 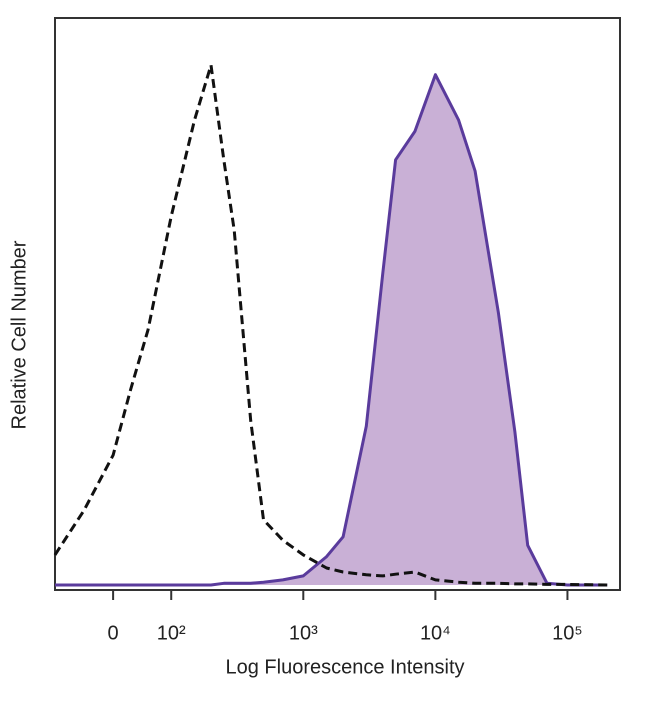 I want to click on x-axis-label: Log Fluorescence Intensity, so click(x=344, y=667).